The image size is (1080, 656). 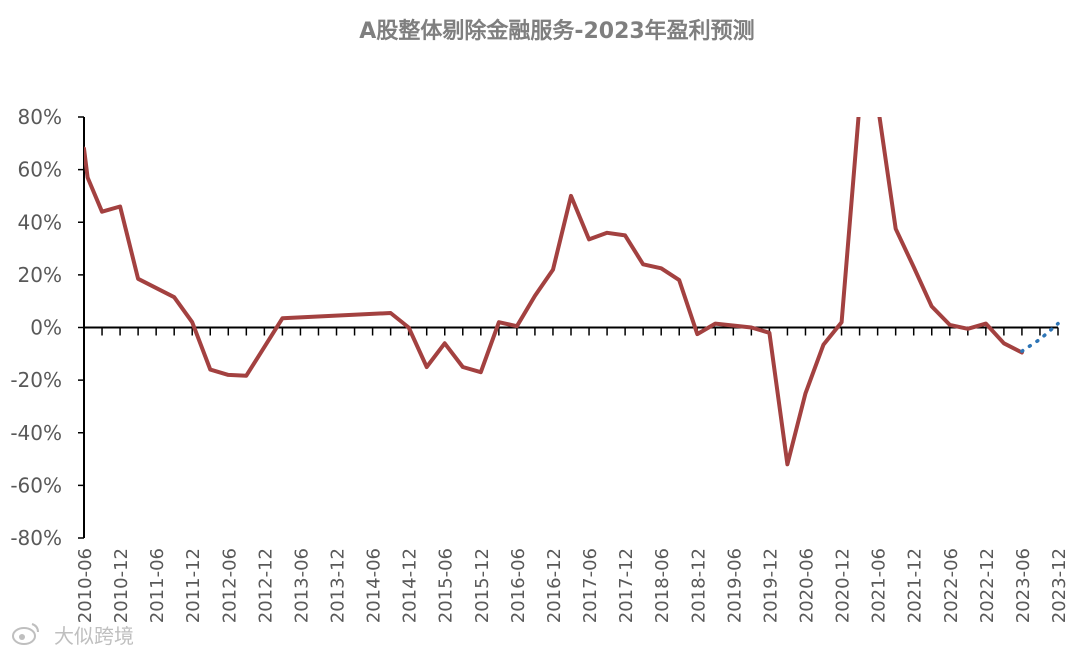 What do you see at coordinates (446, 585) in the screenshot?
I see `x-tick-label: 2015-06` at bounding box center [446, 585].